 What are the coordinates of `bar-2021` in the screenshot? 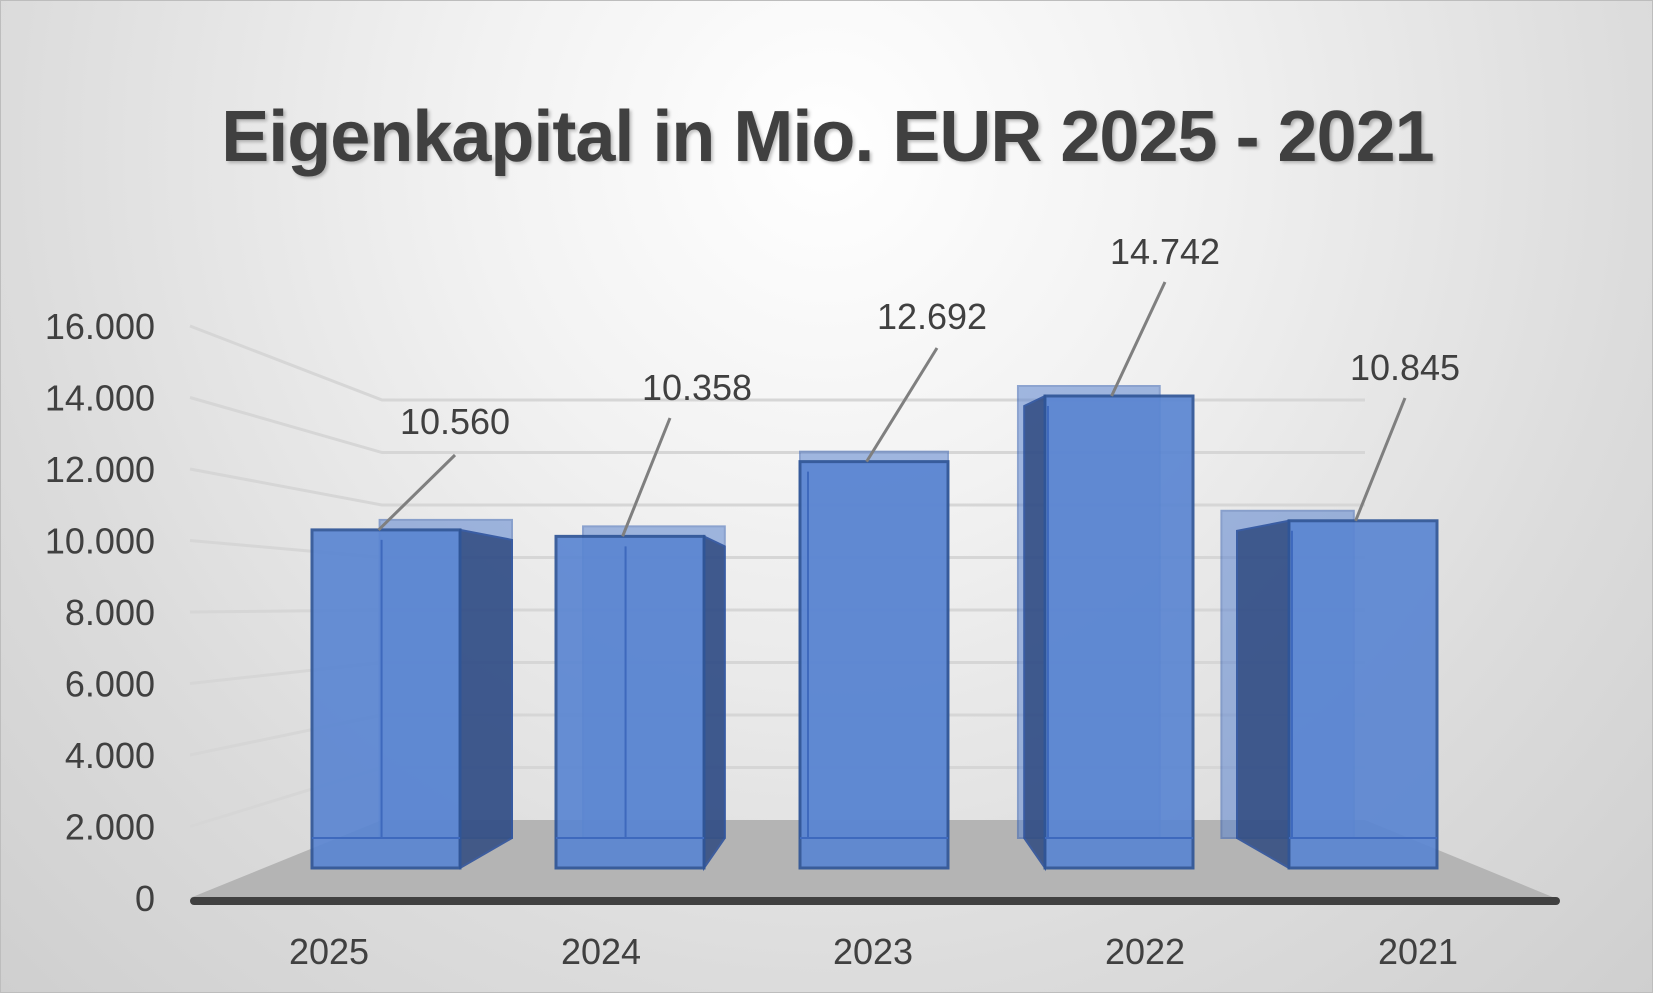 It's located at (1329, 689).